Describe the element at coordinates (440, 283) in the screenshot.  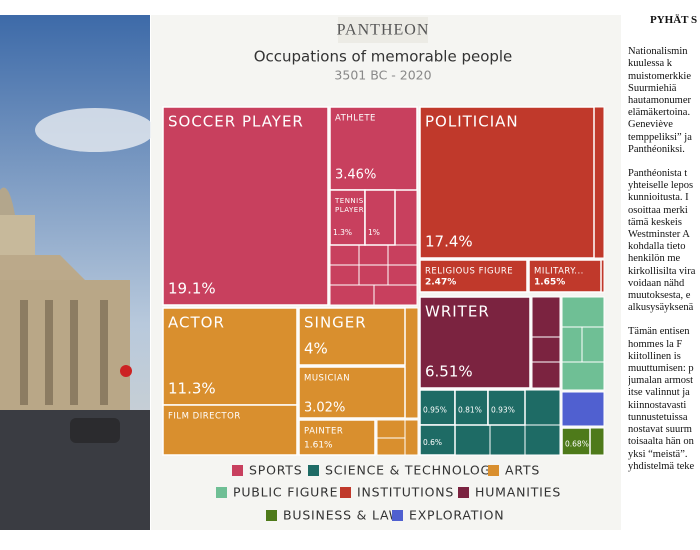
I see `value-label: 2.47%` at that location.